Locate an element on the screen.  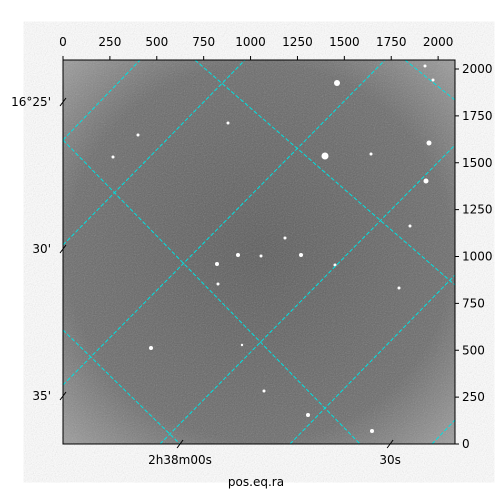
y-tick-label: 500 is located at coordinates (473, 350).